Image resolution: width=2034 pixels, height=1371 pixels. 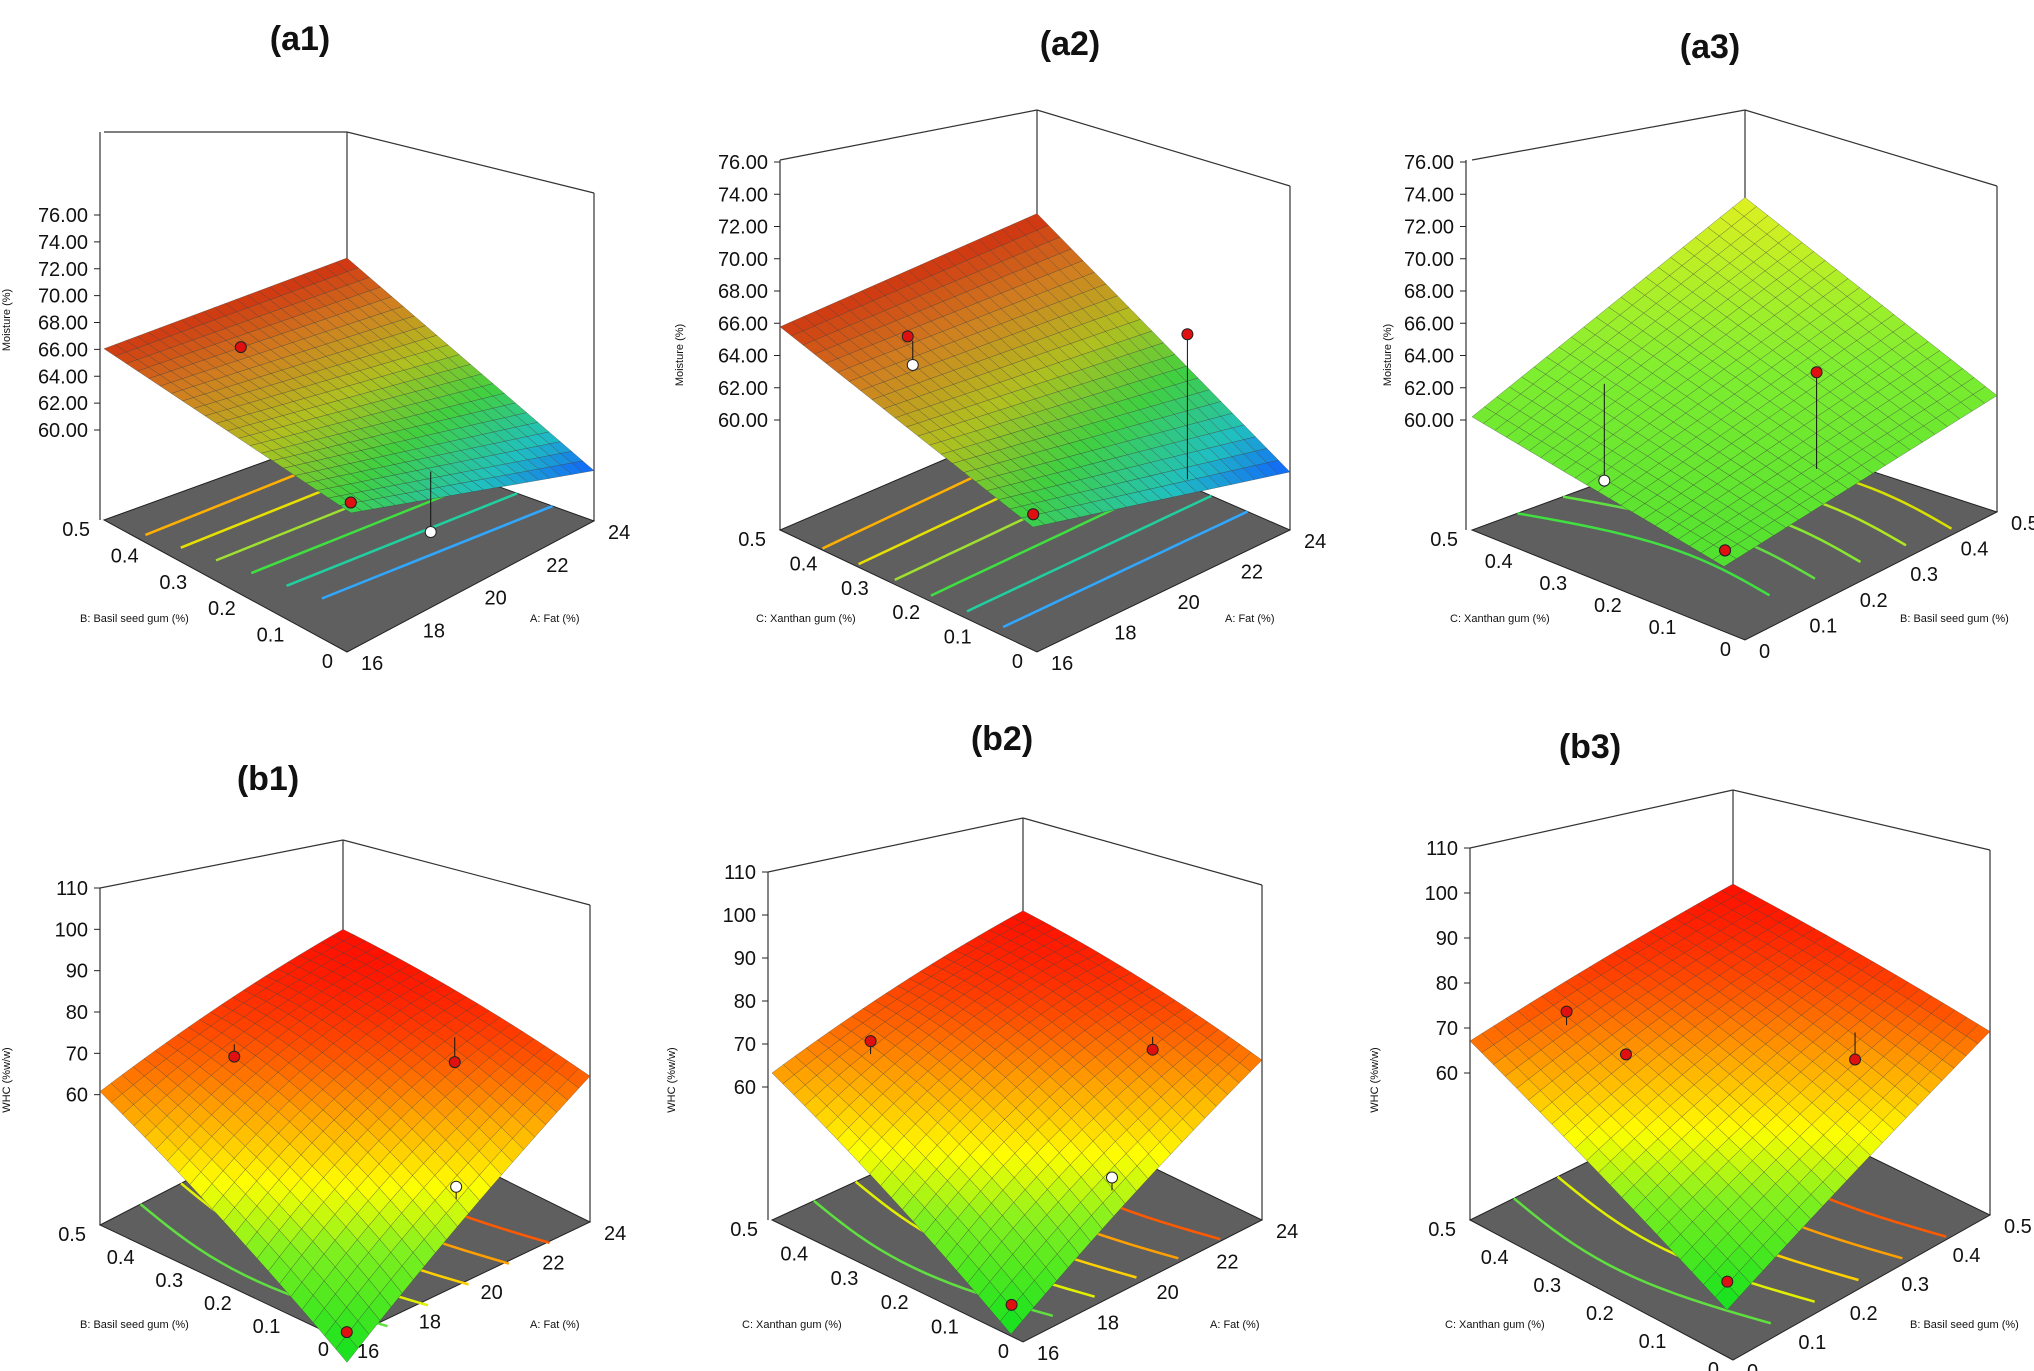 What do you see at coordinates (300, 39) in the screenshot?
I see `panel-title: (a1)` at bounding box center [300, 39].